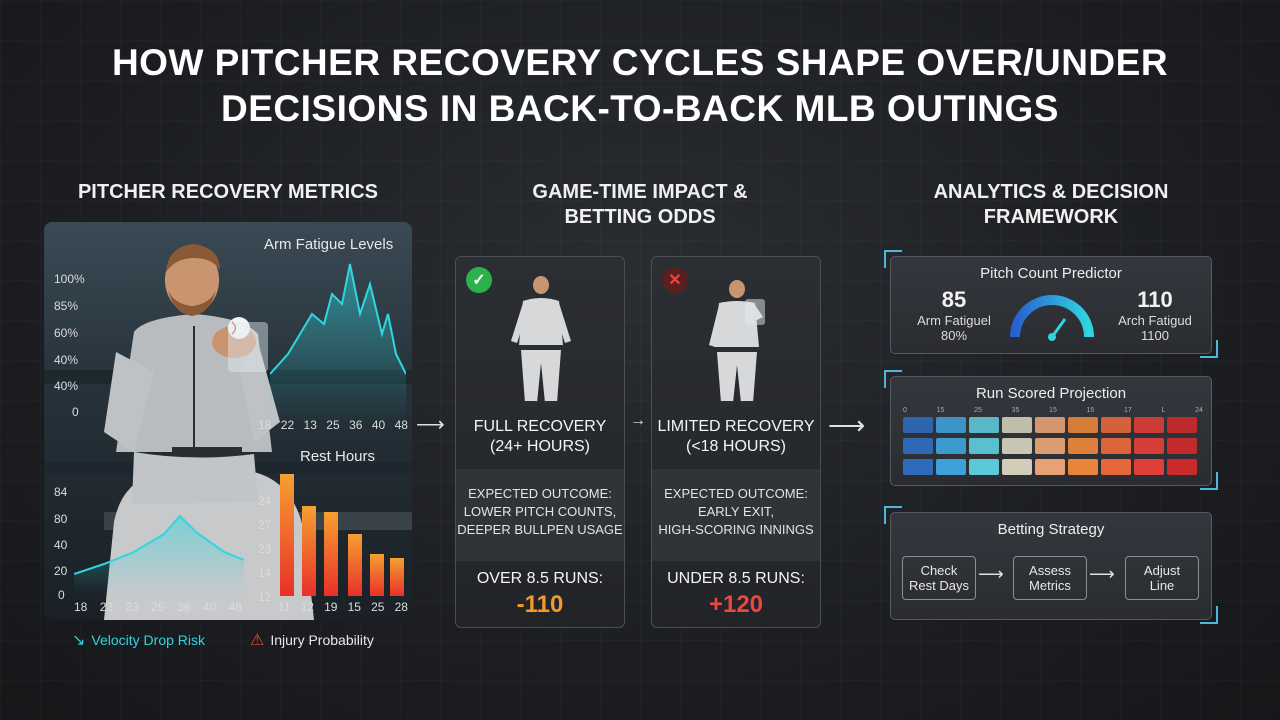 This screenshot has height=720, width=1280. Describe the element at coordinates (265, 573) in the screenshot. I see `rest-y-tick: 14` at that location.